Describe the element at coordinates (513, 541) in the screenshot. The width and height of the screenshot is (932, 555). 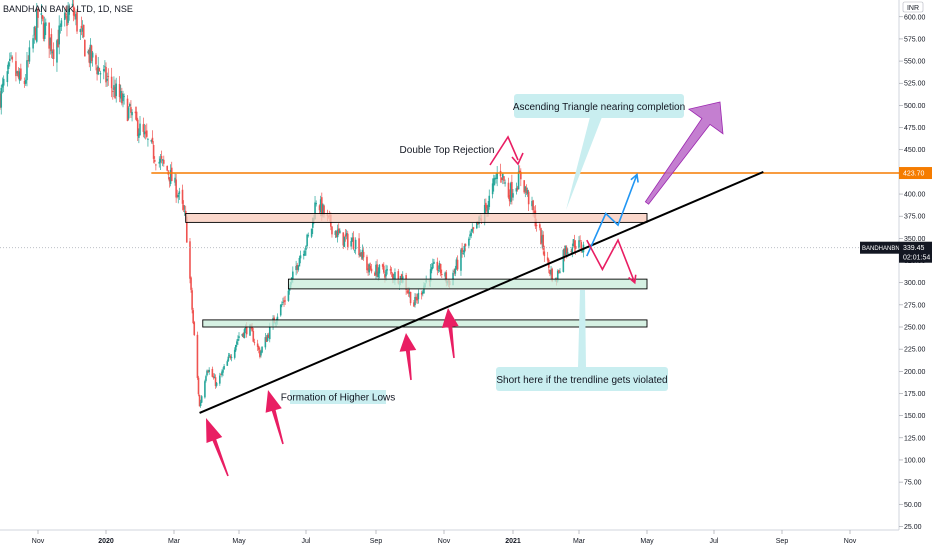
I see `time-tick-label: 2021` at that location.